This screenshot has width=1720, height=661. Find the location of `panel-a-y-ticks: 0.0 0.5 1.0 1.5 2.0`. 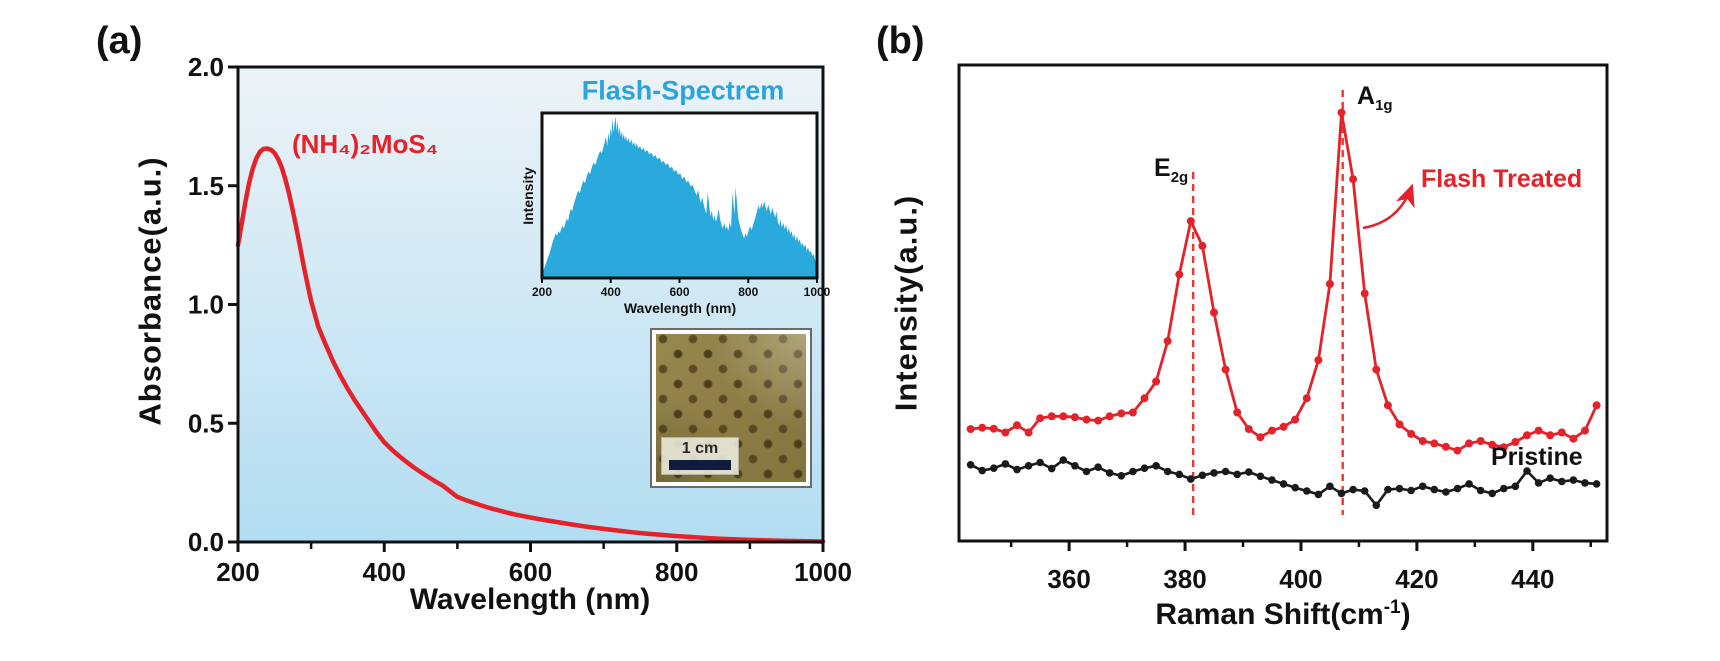

panel-a-y-ticks: 0.0 0.5 1.0 1.5 2.0 is located at coordinates (213, 304).